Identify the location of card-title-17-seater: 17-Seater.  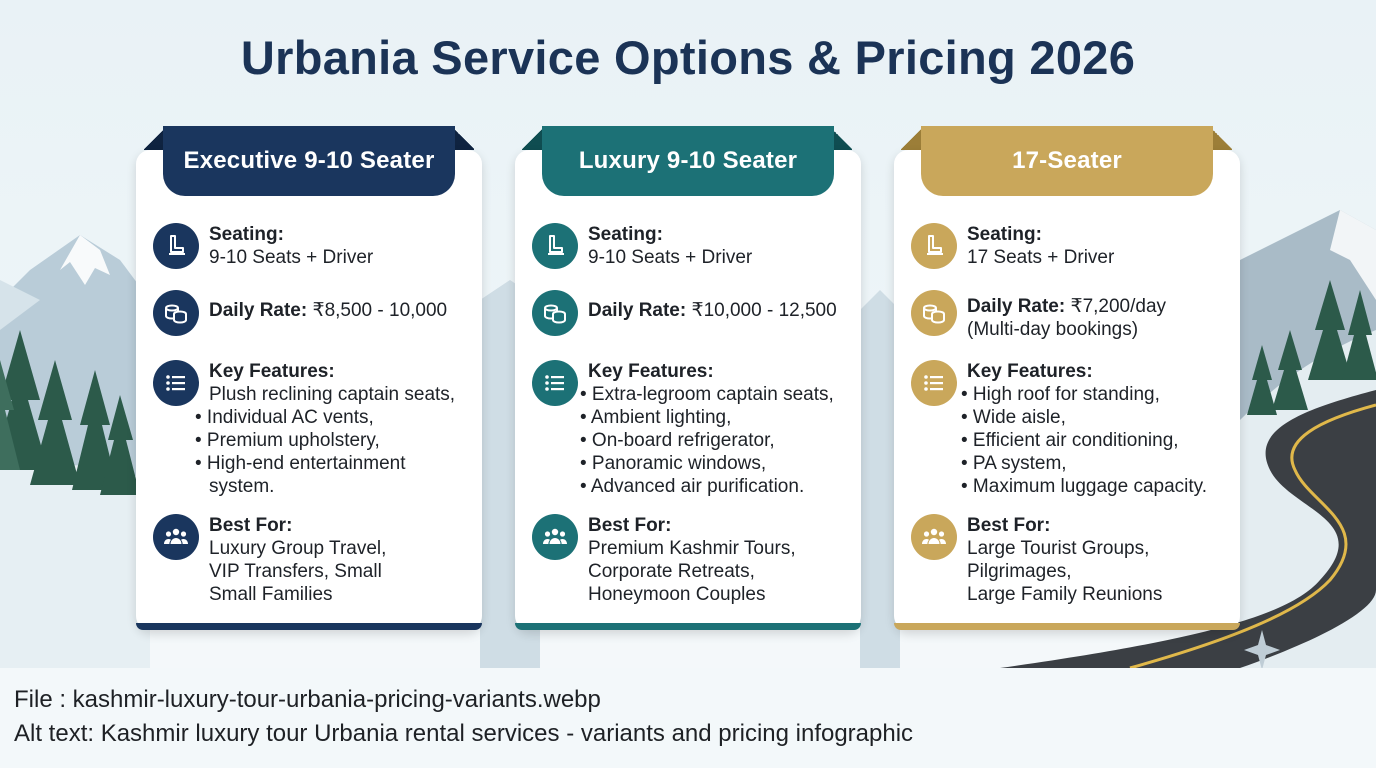
(1067, 161).